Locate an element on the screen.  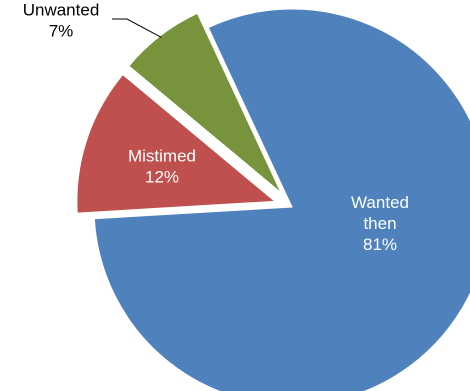
slice-label-unwanted: Unwanted 7% is located at coordinates (61, 21).